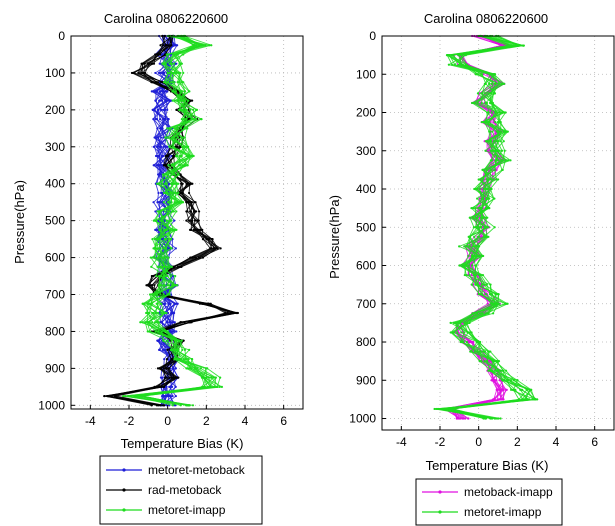 This screenshot has width=615, height=526. What do you see at coordinates (173, 220) in the screenshot?
I see `series-metoret-imapp` at bounding box center [173, 220].